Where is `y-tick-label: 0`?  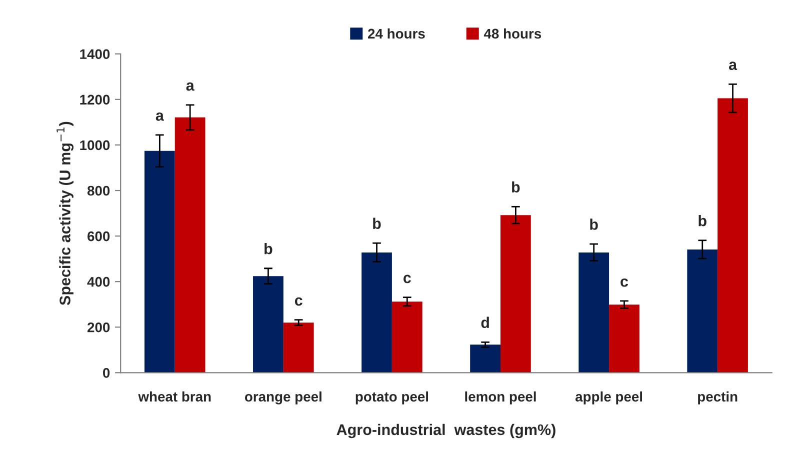 y-tick-label: 0 is located at coordinates (106, 373).